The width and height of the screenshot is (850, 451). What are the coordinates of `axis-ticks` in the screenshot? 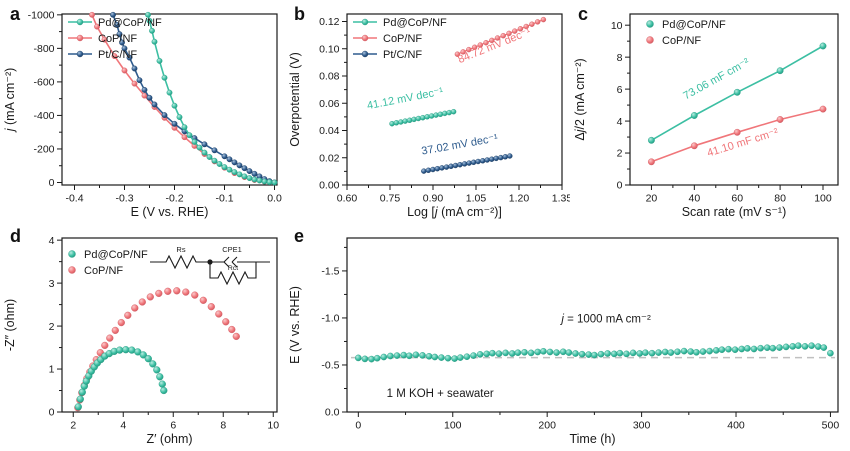 It's located at (452, 105).